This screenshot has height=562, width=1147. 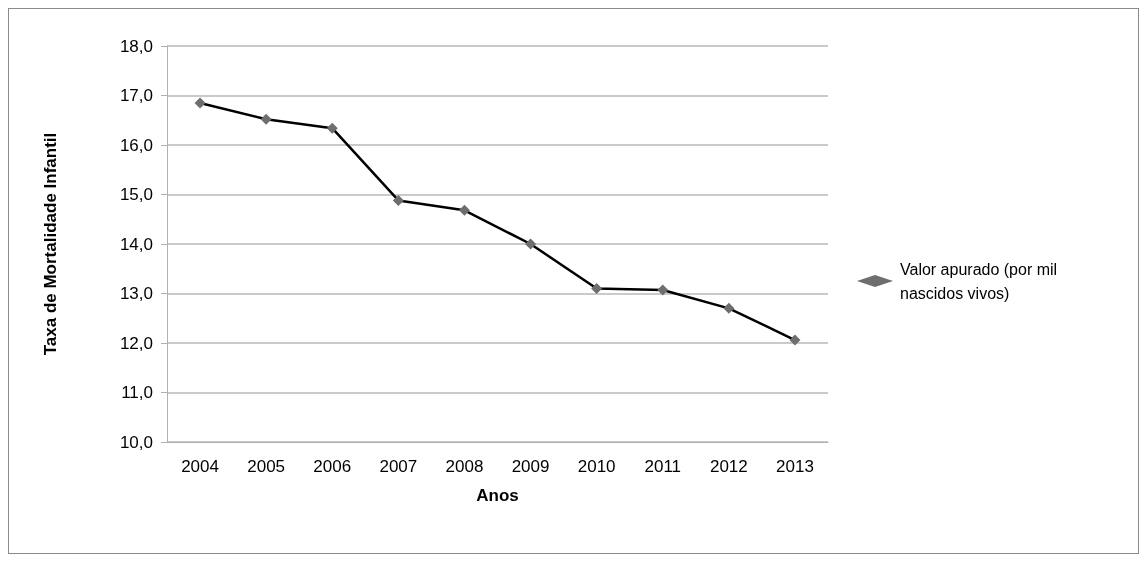 I want to click on y-tick-label: 10,0, so click(x=136, y=442).